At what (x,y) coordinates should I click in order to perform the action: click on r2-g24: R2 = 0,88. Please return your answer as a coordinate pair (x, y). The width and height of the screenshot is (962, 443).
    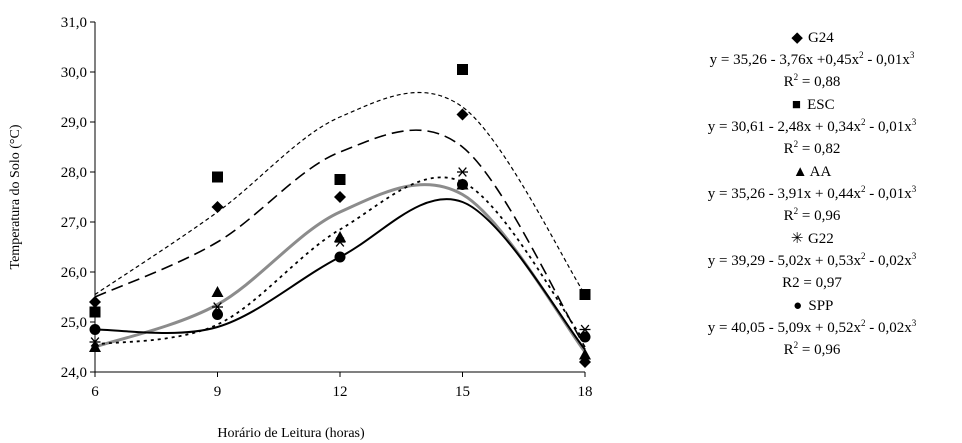
    Looking at the image, I should click on (812, 81).